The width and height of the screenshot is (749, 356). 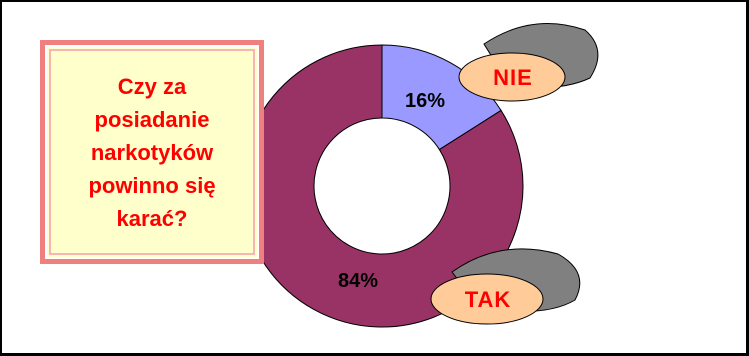 I want to click on data-label-nie: 16%, so click(x=425, y=101).